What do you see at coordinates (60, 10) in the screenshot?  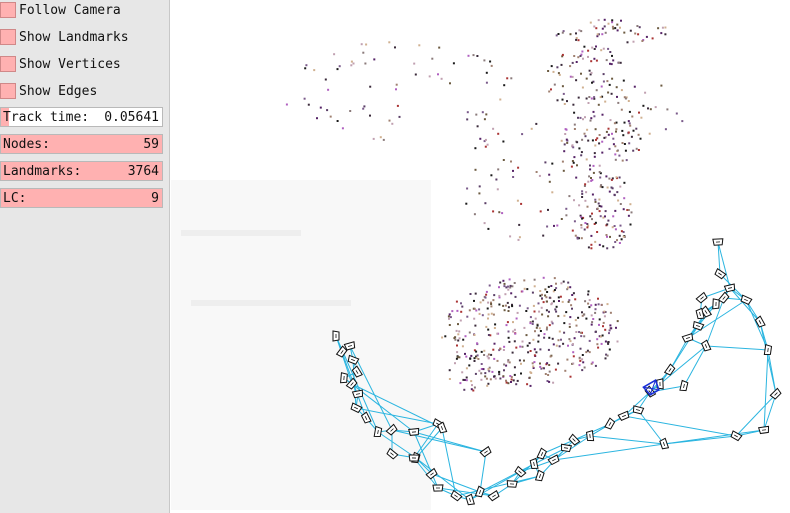 I see `follow-camera-checkbox: Follow Camera` at bounding box center [60, 10].